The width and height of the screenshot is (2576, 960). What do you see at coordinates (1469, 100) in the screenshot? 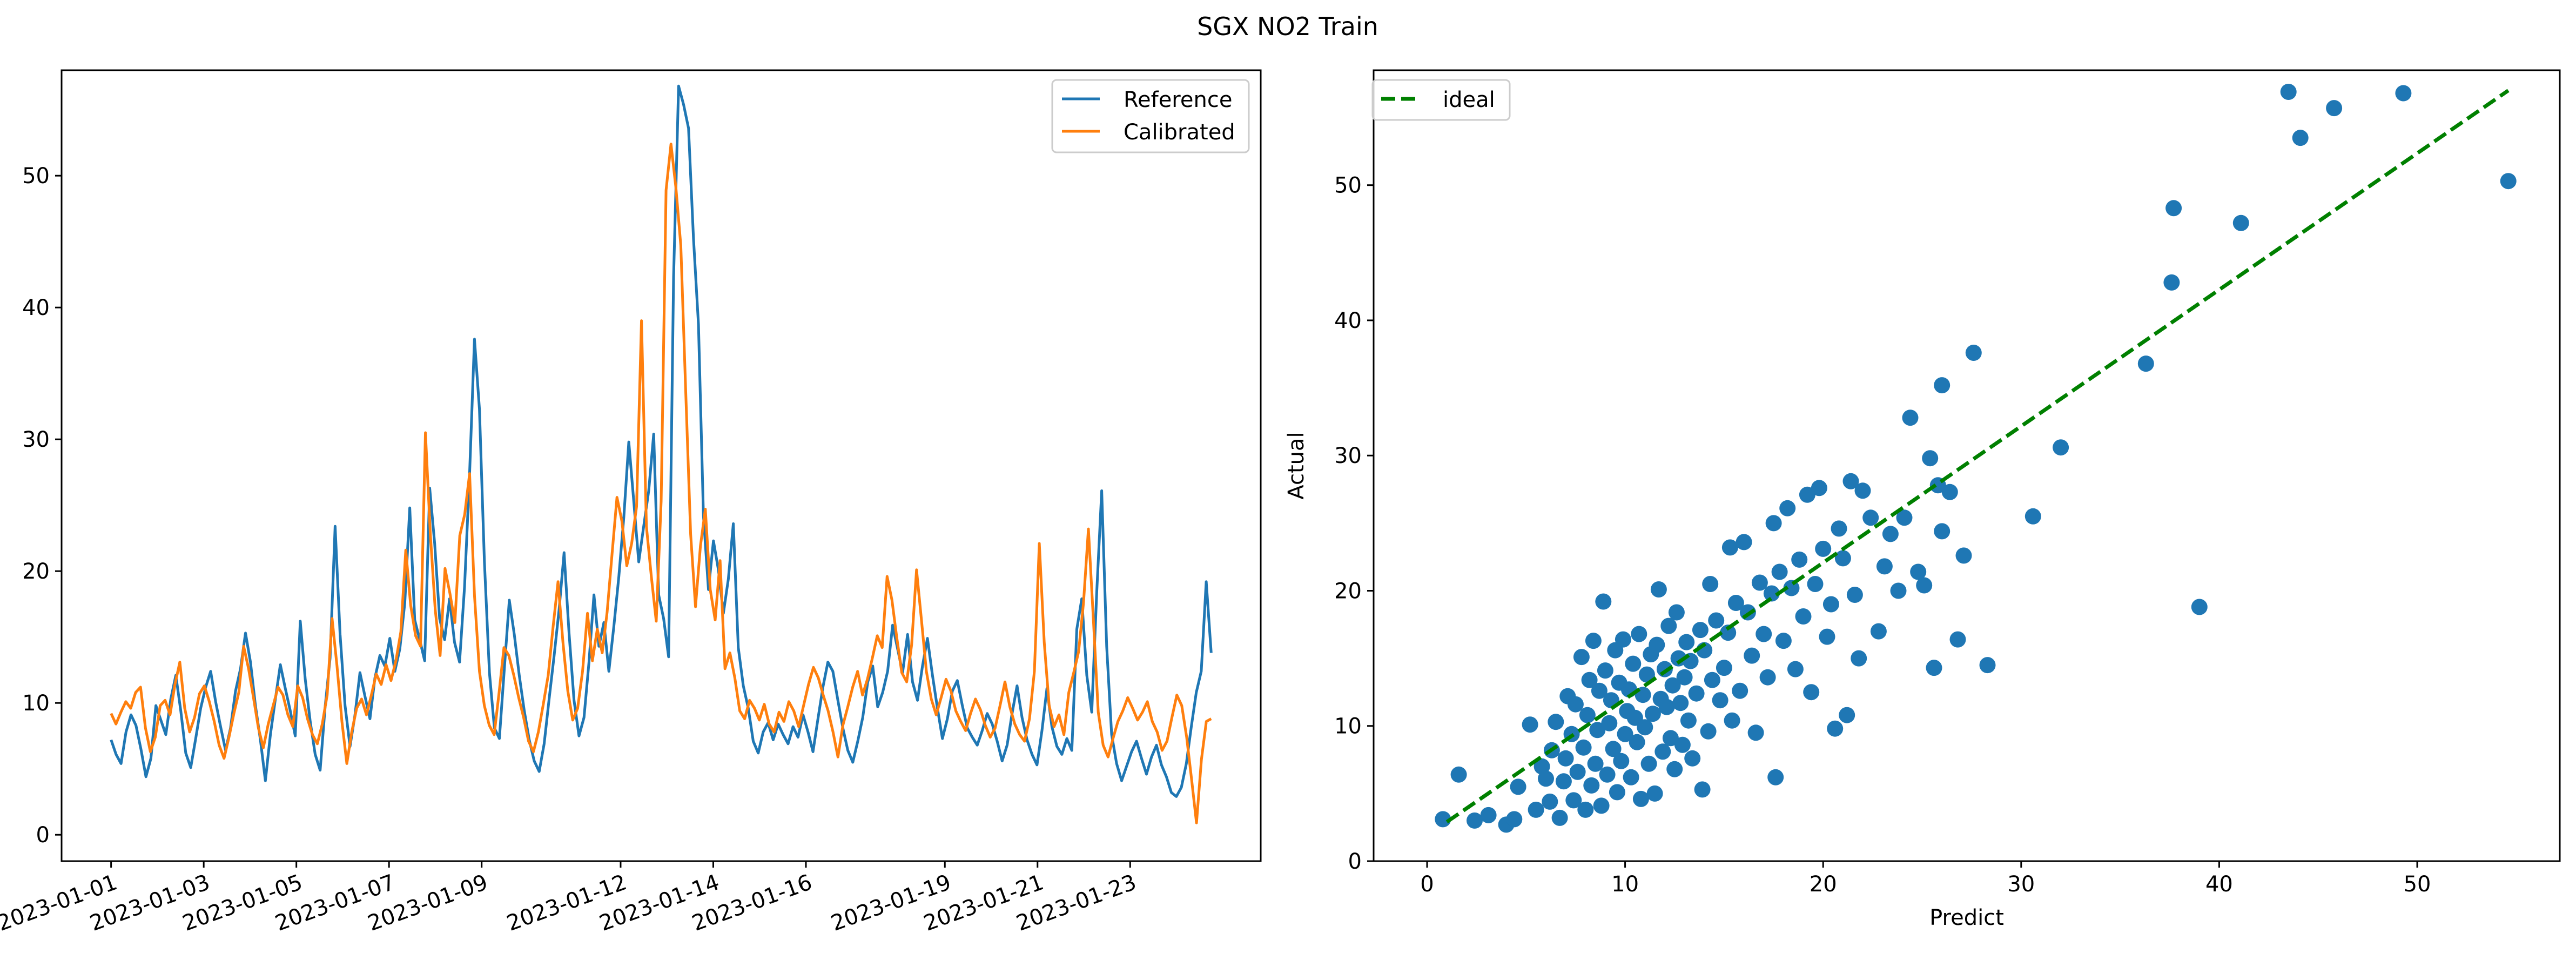
I see `legend-label-ideal: ideal` at bounding box center [1469, 100].